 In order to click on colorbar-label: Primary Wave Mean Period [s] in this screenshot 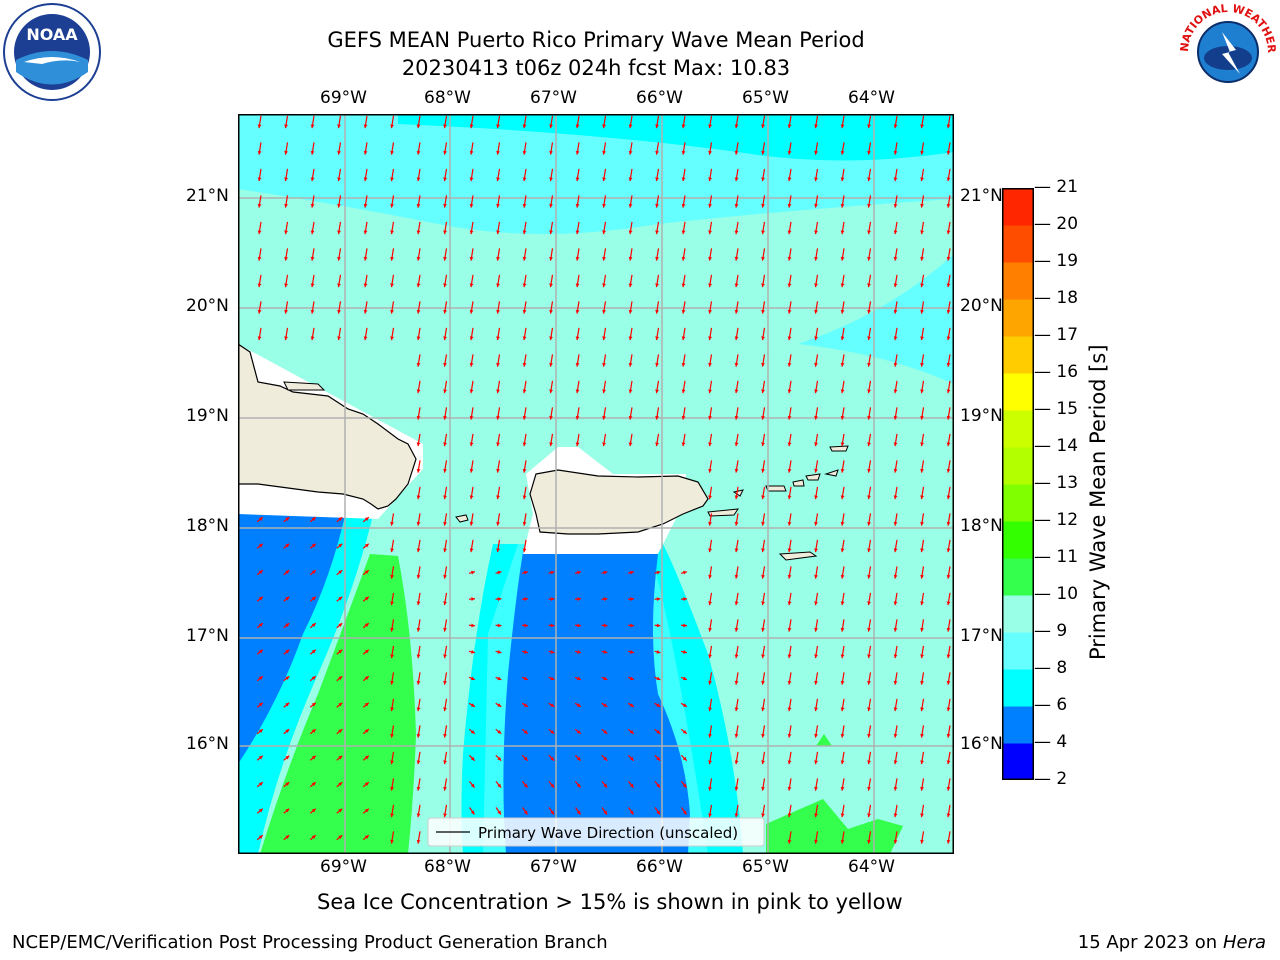, I will do `click(1098, 502)`.